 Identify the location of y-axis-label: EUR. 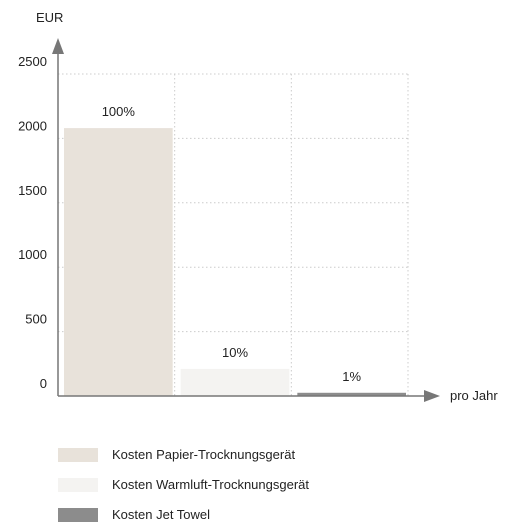
(49, 17).